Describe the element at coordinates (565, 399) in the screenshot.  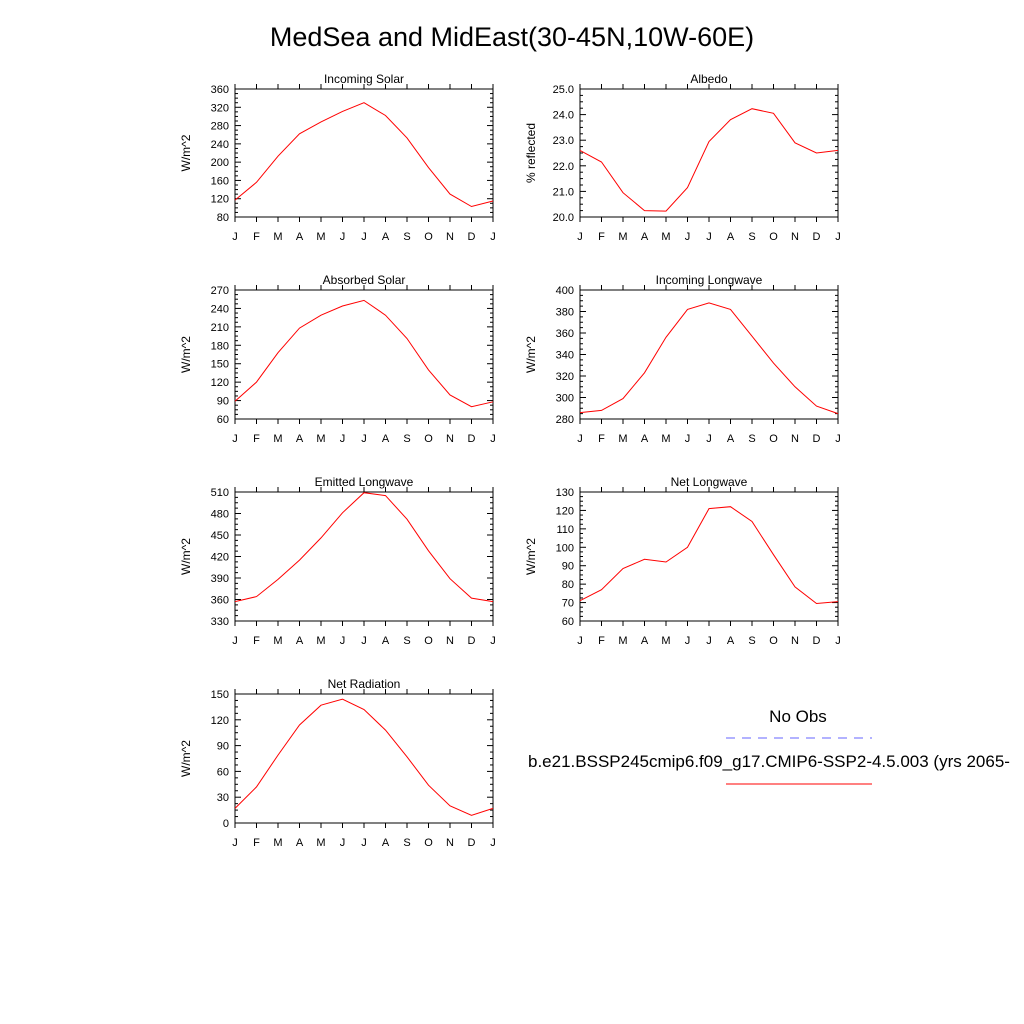
I see `y-tick-label: 300` at that location.